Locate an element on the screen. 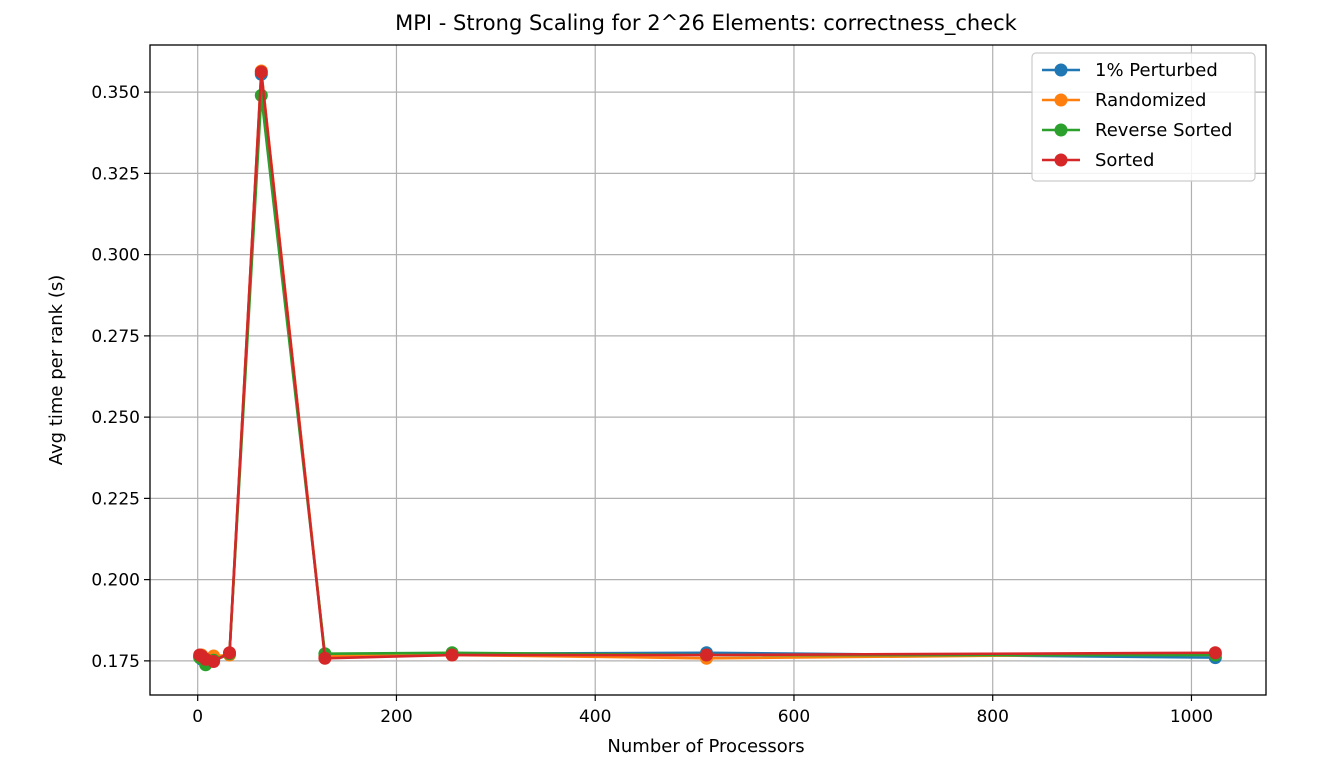 Image resolution: width=1326 pixels, height=784 pixels. legend-frame is located at coordinates (1143, 117).